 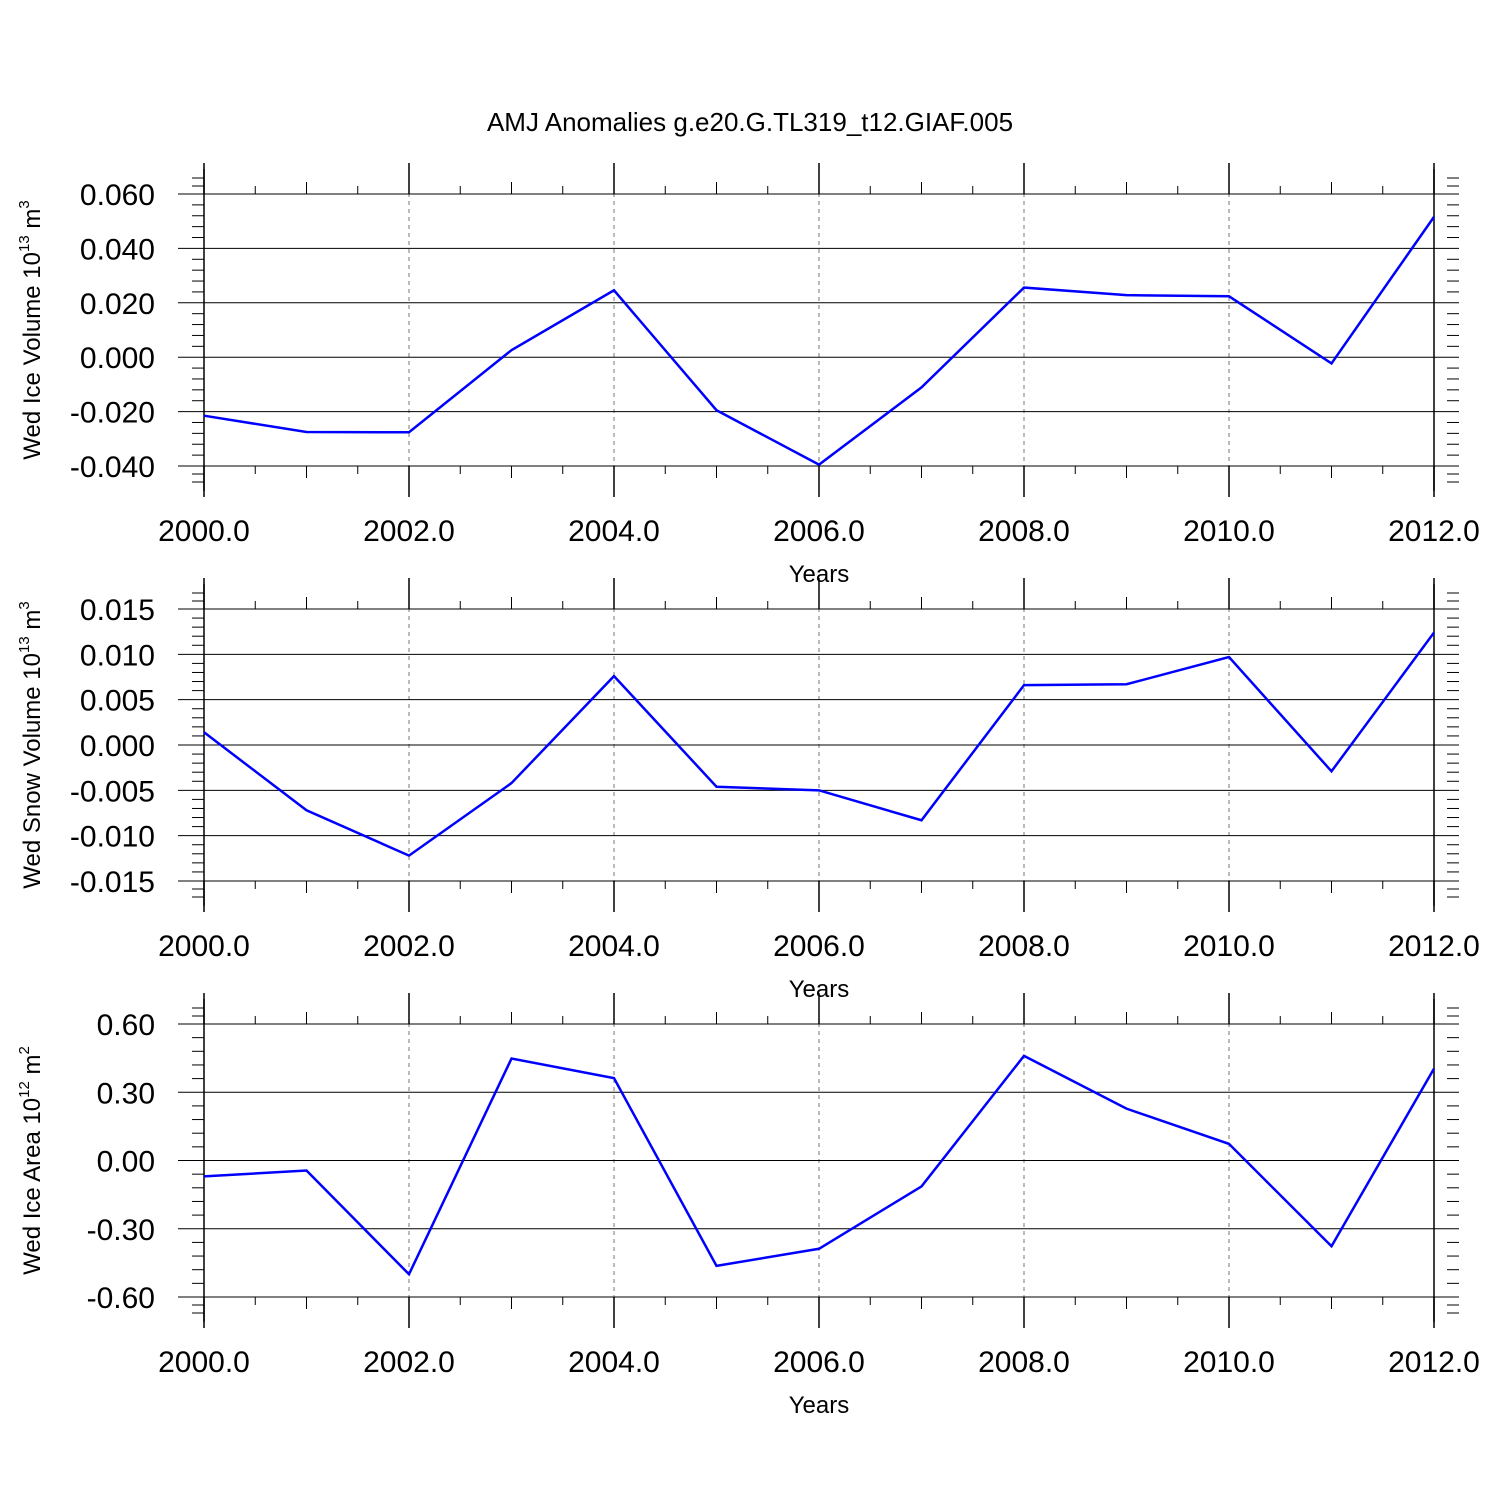 I want to click on y-tick-label: 0.040, so click(x=117, y=249).